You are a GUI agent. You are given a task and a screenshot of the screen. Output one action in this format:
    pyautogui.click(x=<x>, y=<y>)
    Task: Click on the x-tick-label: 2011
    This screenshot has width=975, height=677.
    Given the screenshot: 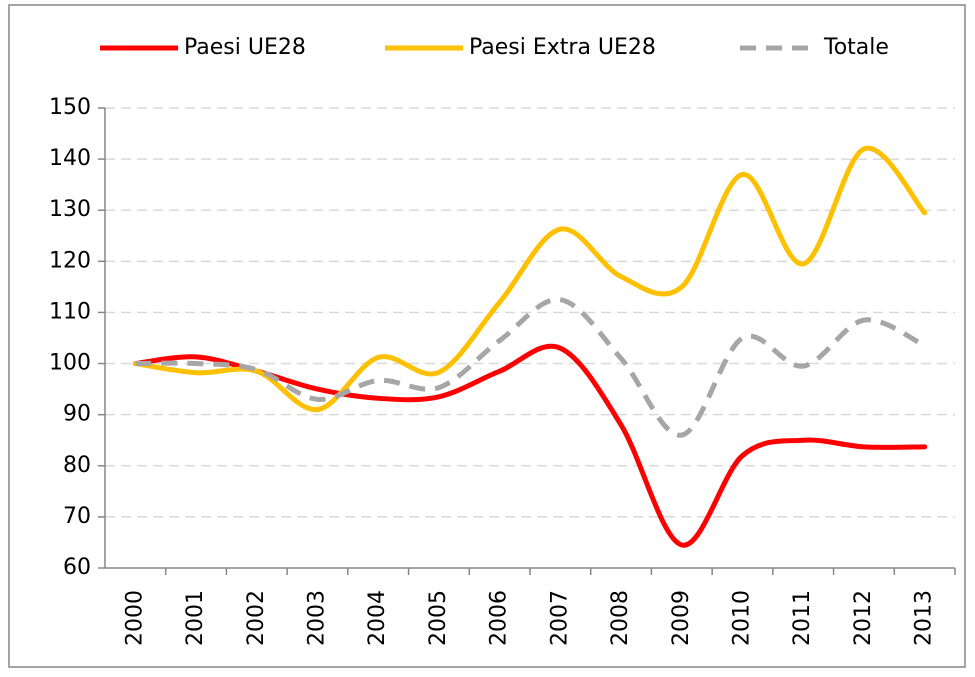 What is the action you would take?
    pyautogui.click(x=802, y=618)
    